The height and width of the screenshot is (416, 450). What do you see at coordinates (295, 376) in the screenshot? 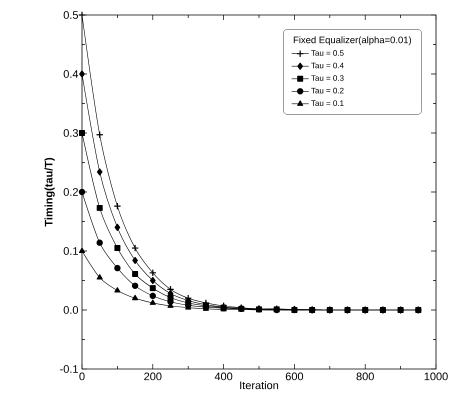
I see `x-tick-label: 600` at bounding box center [295, 376].